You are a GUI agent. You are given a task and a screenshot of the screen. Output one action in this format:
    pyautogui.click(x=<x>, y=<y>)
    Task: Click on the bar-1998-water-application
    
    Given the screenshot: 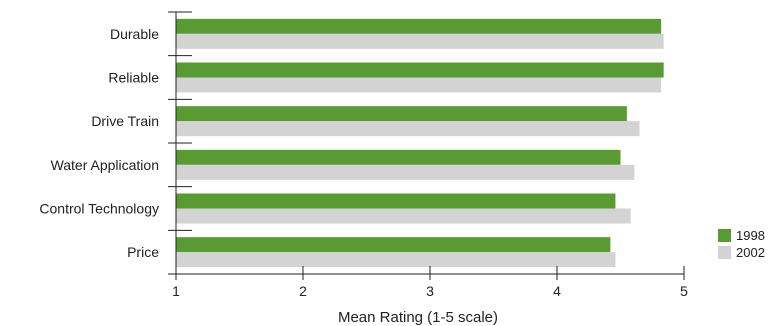 What is the action you would take?
    pyautogui.click(x=398, y=157)
    